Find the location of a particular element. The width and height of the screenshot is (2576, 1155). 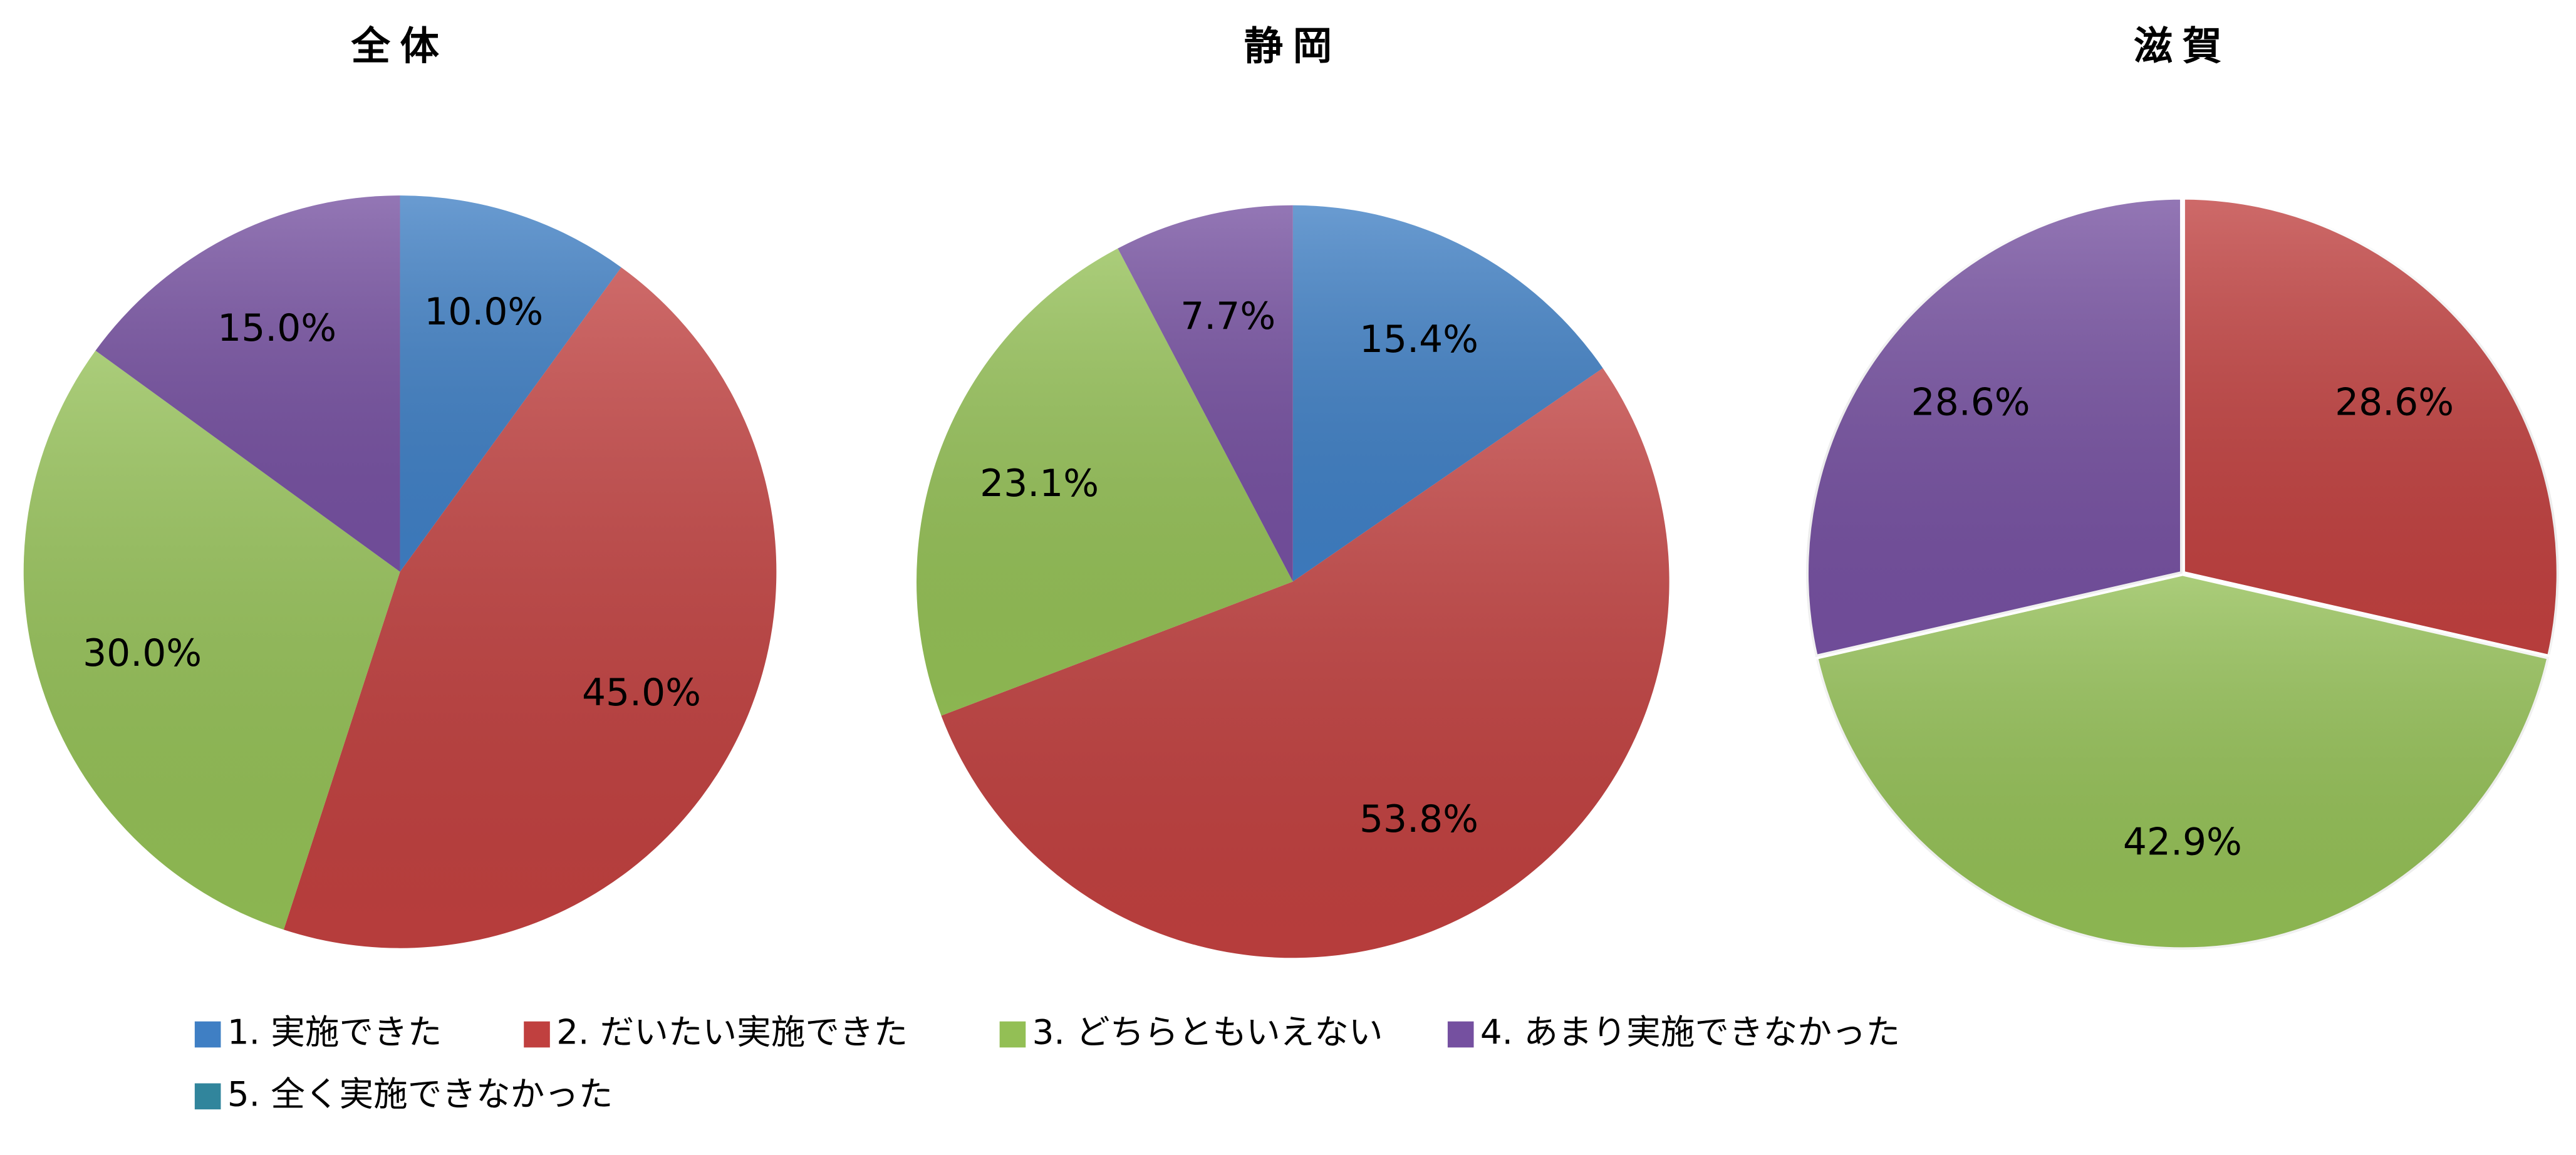

data-label: 7.7% is located at coordinates (1227, 316).